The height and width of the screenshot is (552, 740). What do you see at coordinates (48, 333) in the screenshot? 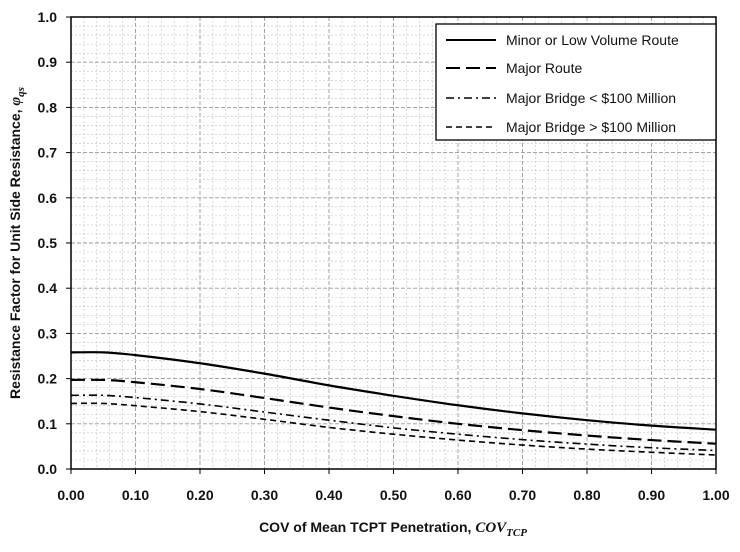
I see `y-tick-label: 0.3` at bounding box center [48, 333].